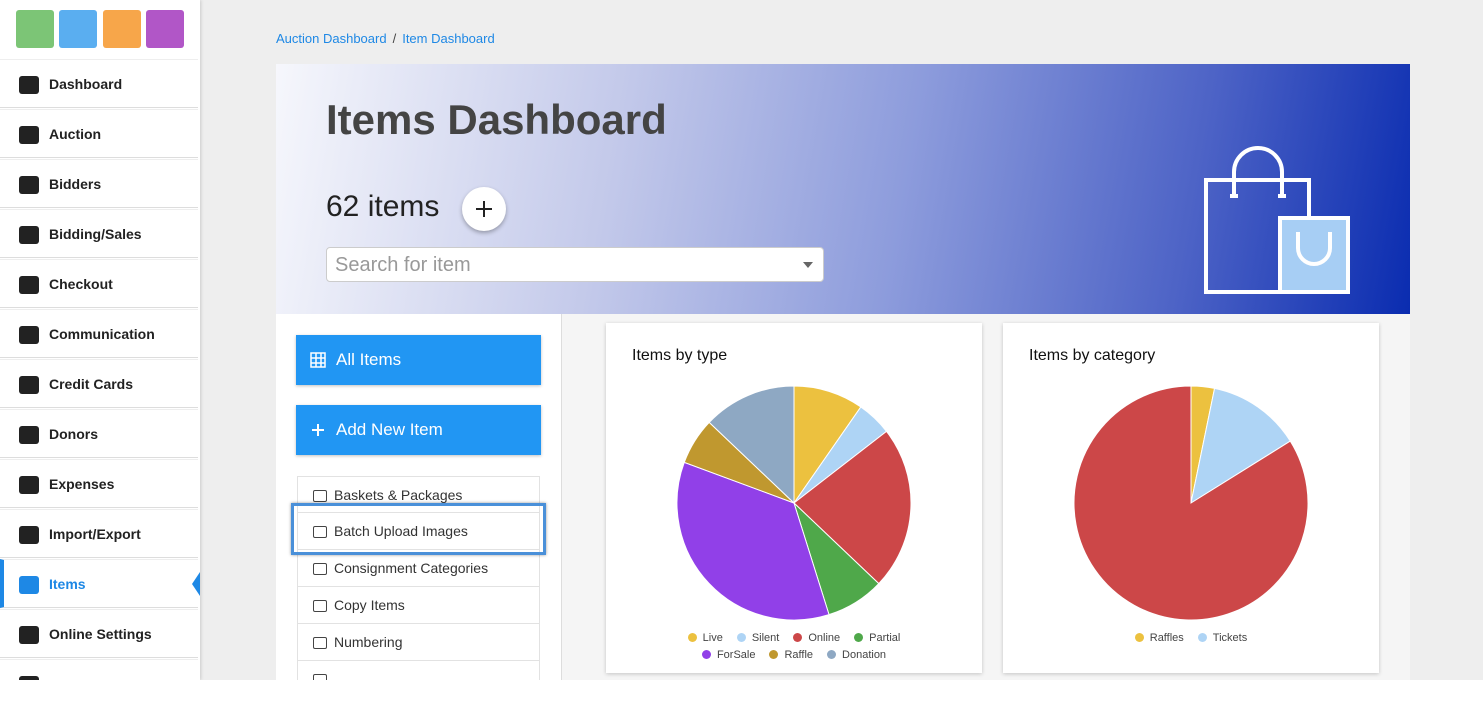 This screenshot has width=1483, height=709. I want to click on highlight, so click(418, 529).